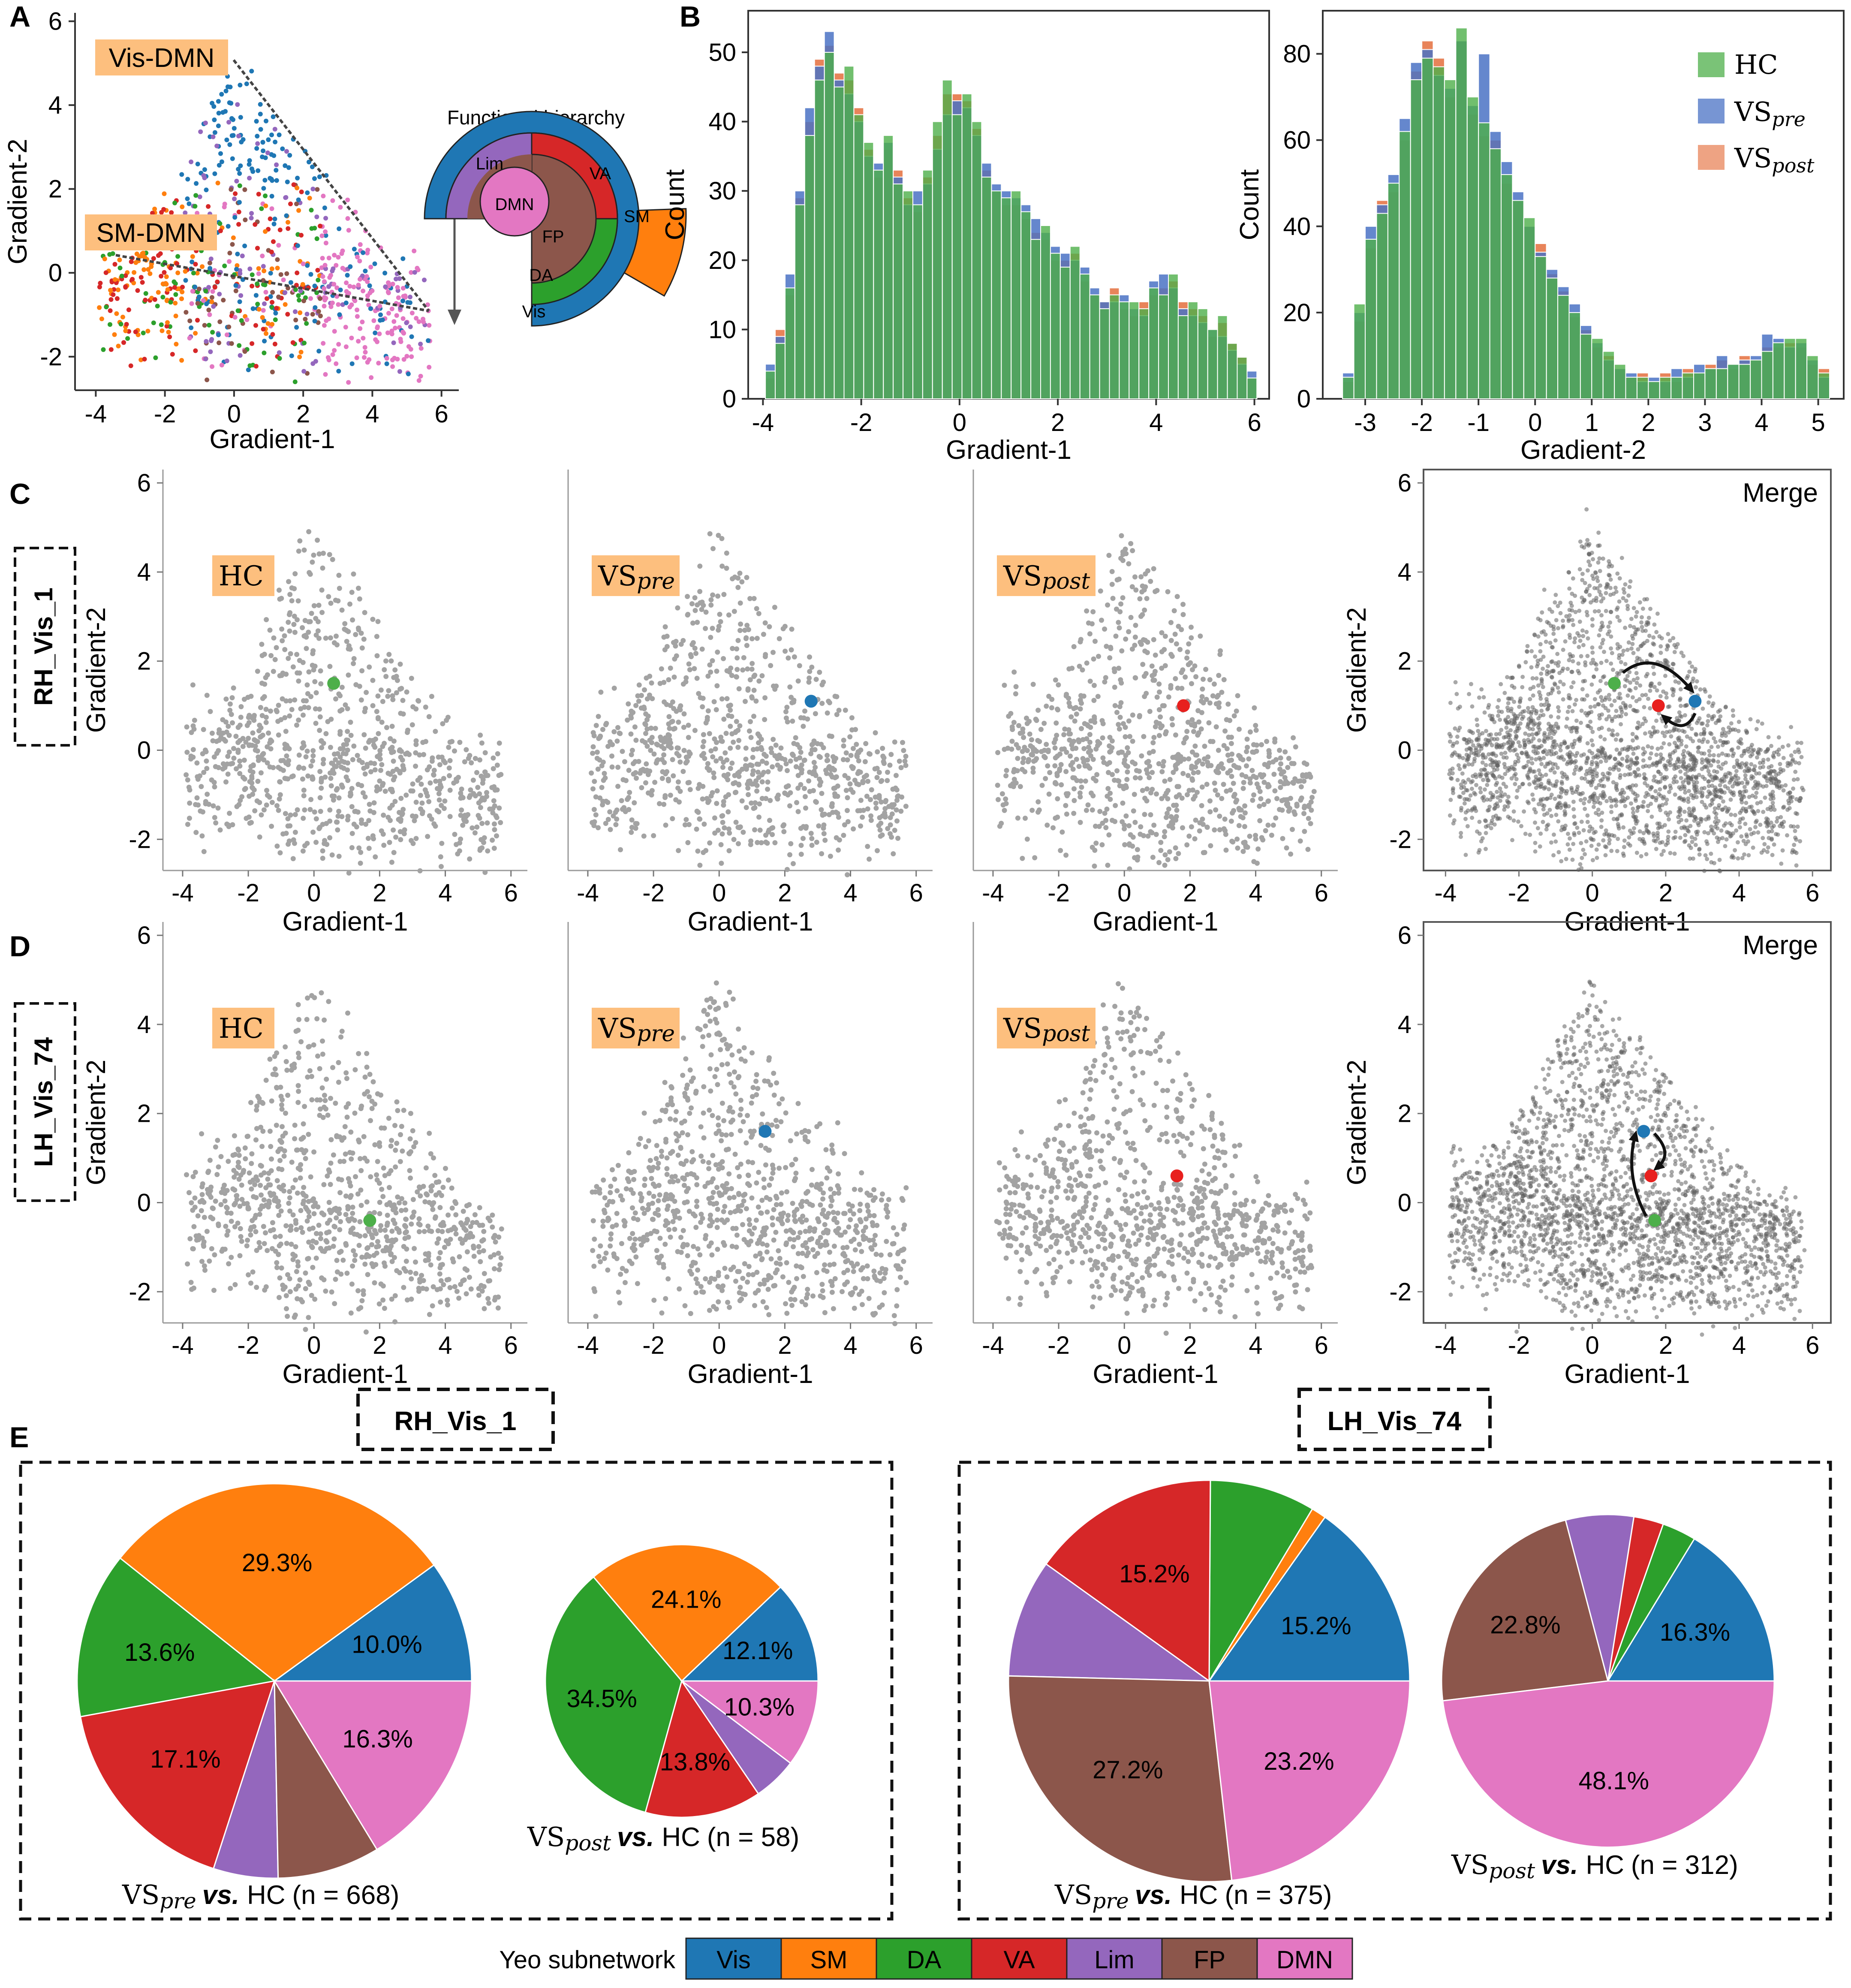 This screenshot has height=1988, width=1851. What do you see at coordinates (144, 751) in the screenshot?
I see `y-tick-label: 0` at bounding box center [144, 751].